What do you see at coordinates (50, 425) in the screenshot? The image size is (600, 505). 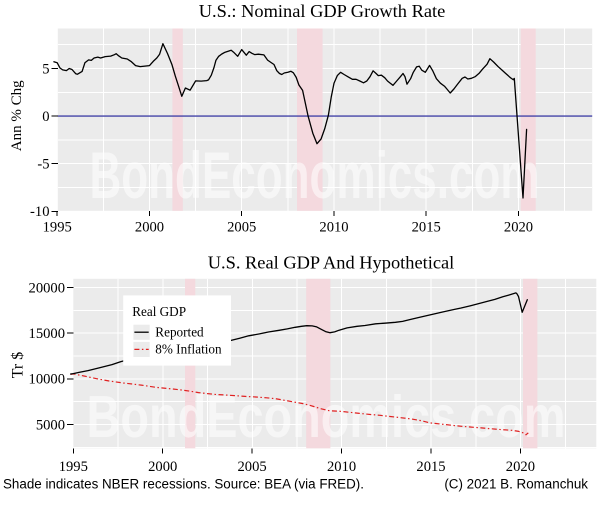 I see `svg-text: 5000` at bounding box center [50, 425].